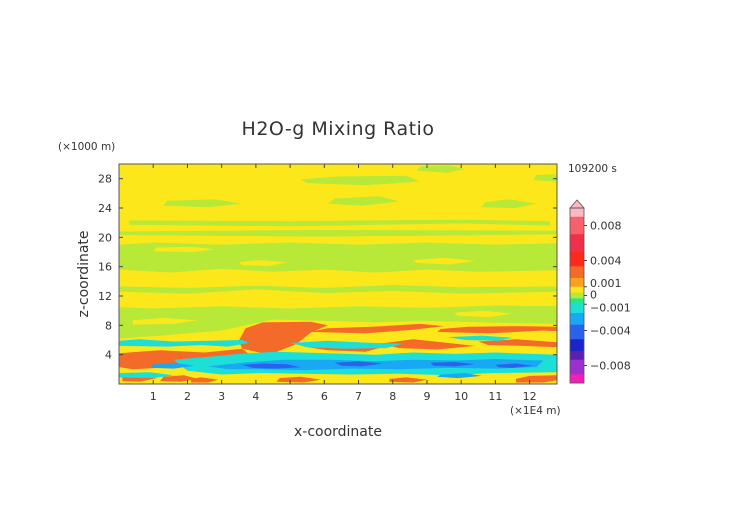 The image size is (752, 532). I want to click on x-tick-label: 5, so click(290, 396).